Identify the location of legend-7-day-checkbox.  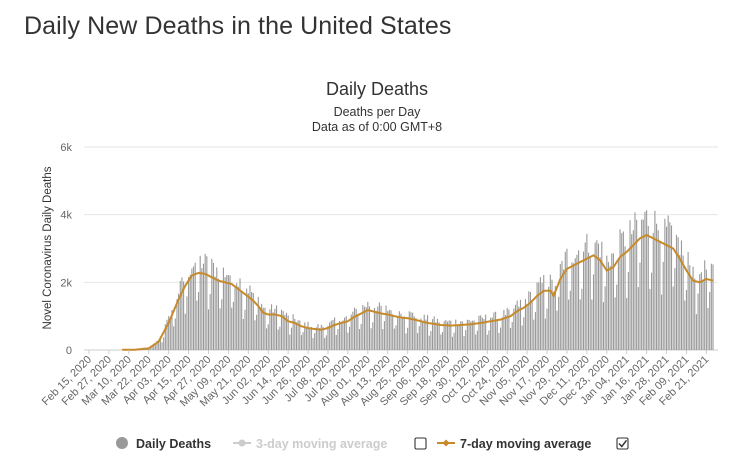
(622, 443).